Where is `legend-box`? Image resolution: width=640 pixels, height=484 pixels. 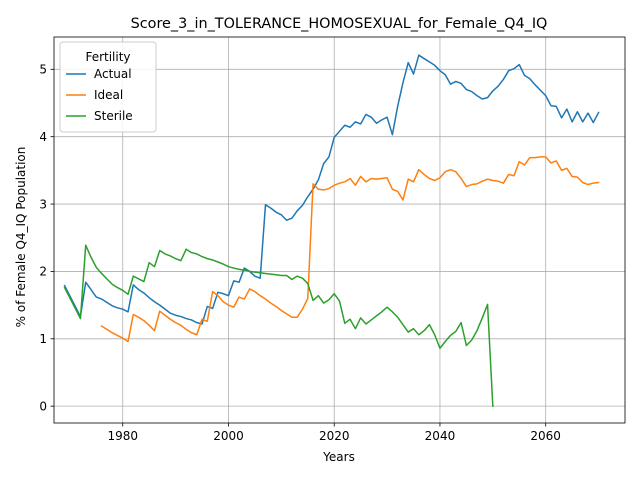 legend-box is located at coordinates (108, 87).